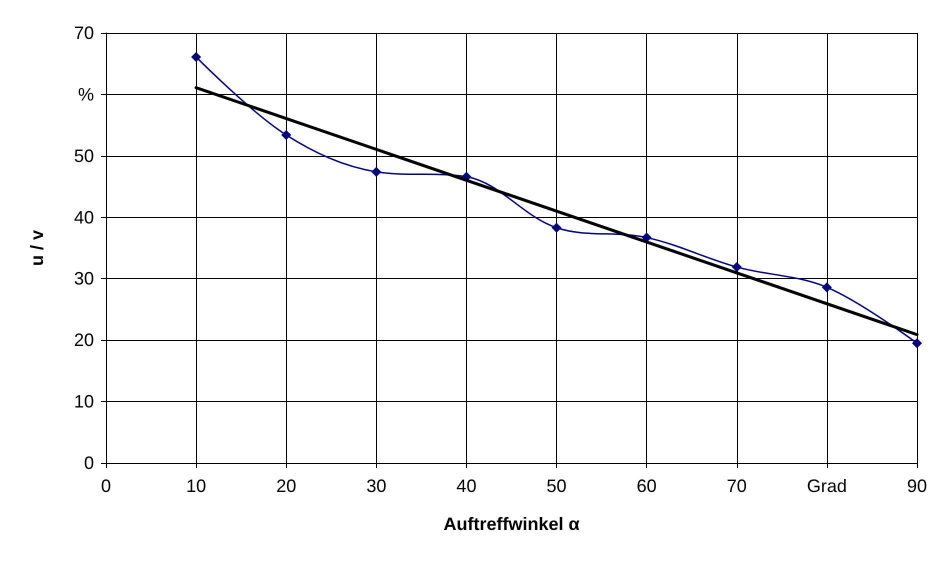 This screenshot has width=941, height=571. I want to click on y-tick-label: 70, so click(84, 33).